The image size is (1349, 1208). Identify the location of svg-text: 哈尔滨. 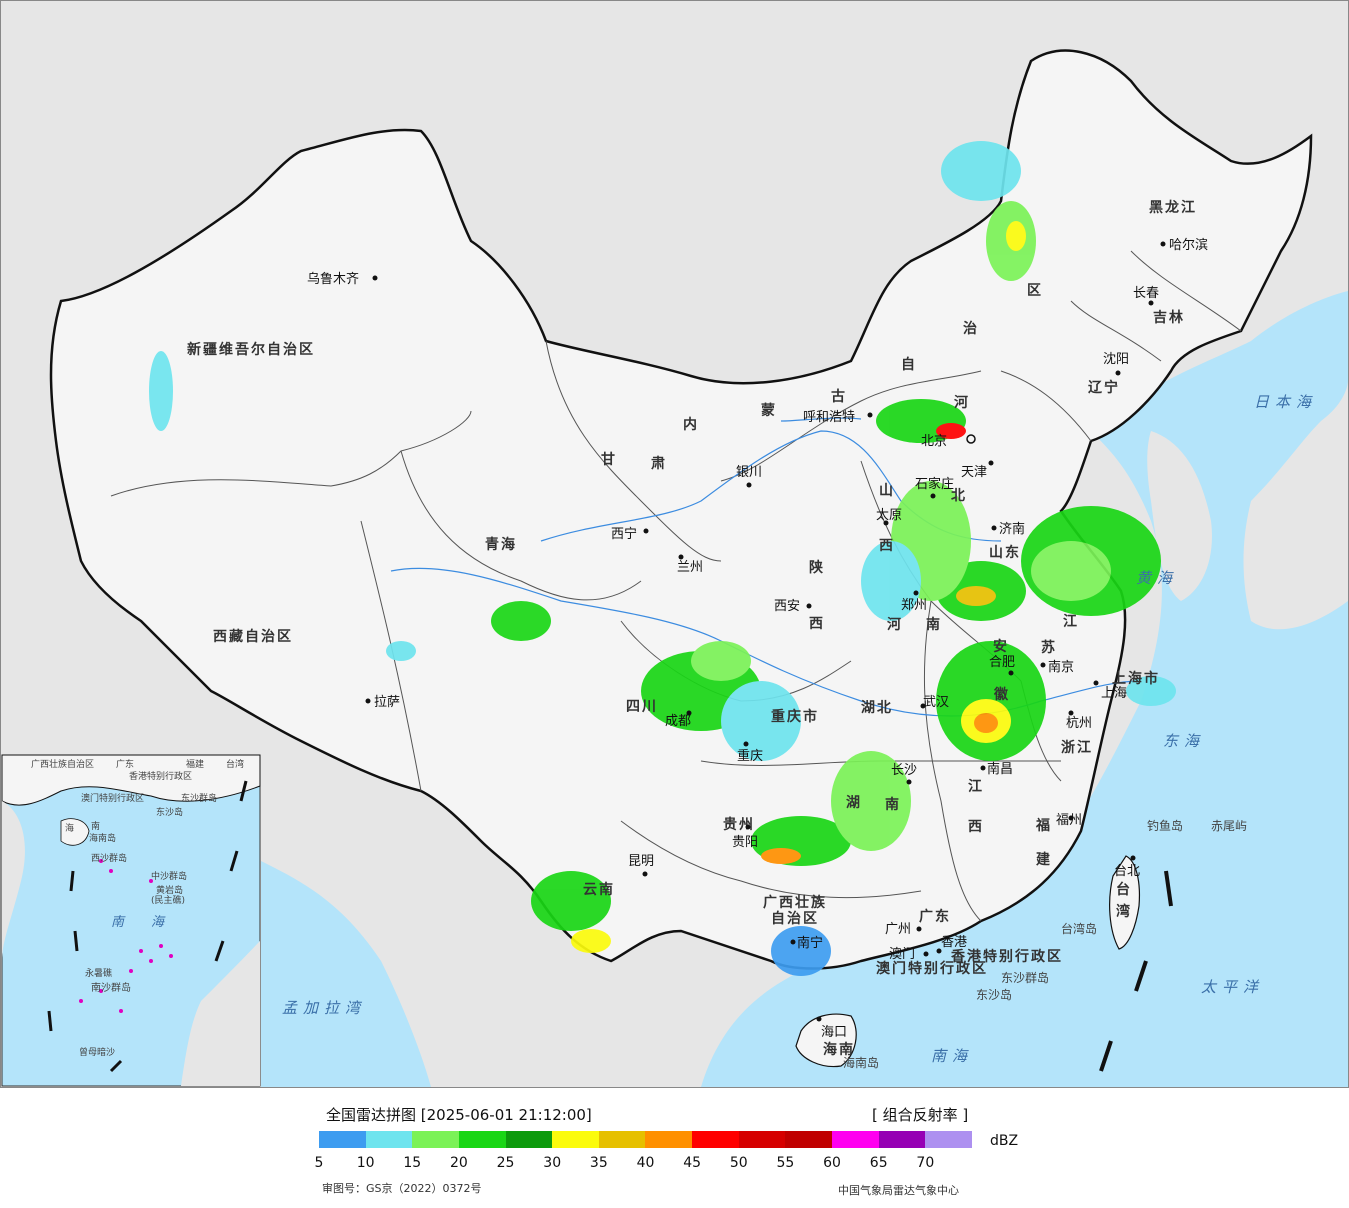
(1188, 245).